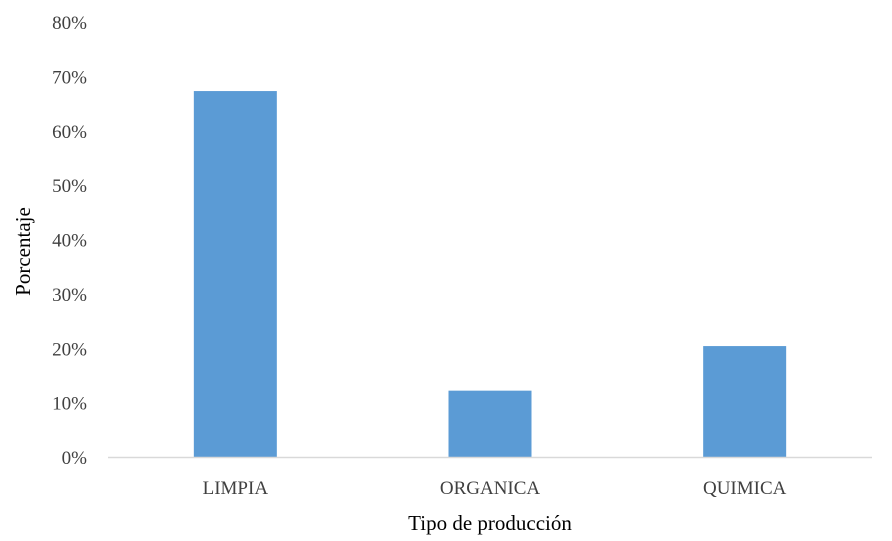  I want to click on bar-quimica, so click(745, 401).